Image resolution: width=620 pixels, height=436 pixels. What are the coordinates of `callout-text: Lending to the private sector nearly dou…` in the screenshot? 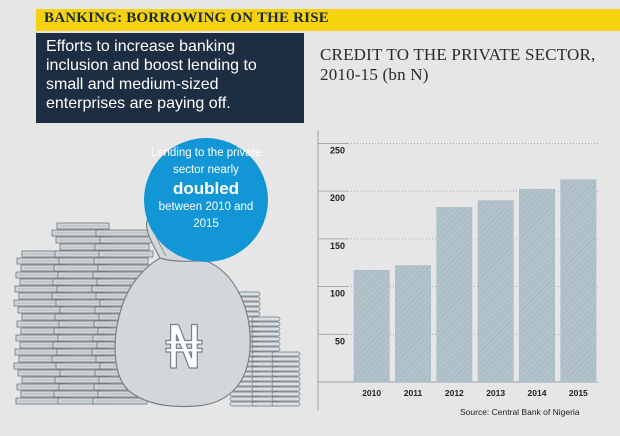 It's located at (206, 189).